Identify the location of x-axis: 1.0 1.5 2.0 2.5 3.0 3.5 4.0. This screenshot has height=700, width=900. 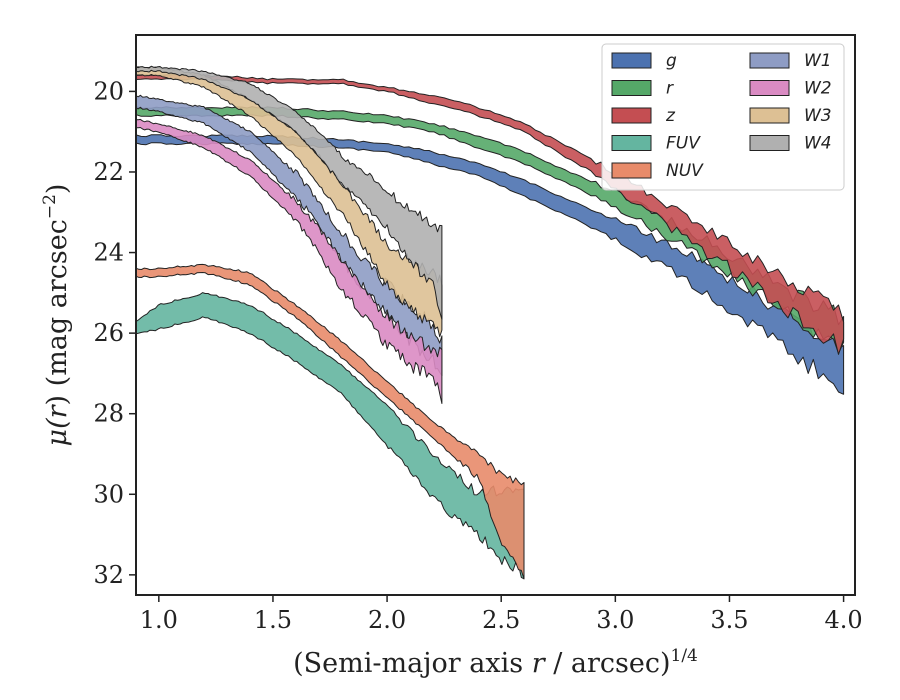
(501, 614).